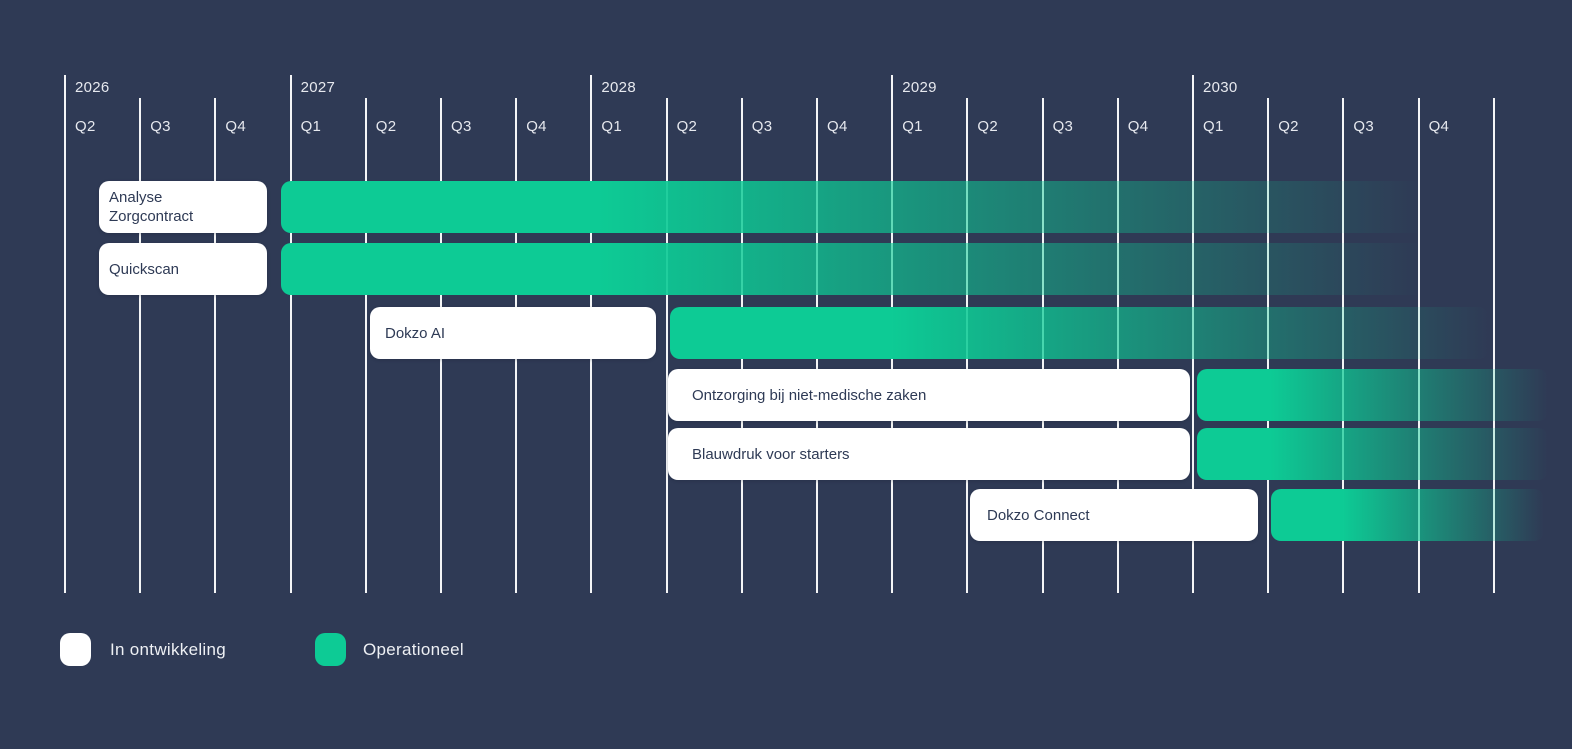 This screenshot has height=749, width=1572. What do you see at coordinates (183, 207) in the screenshot?
I see `task-label: Analyse Zorgcontract` at bounding box center [183, 207].